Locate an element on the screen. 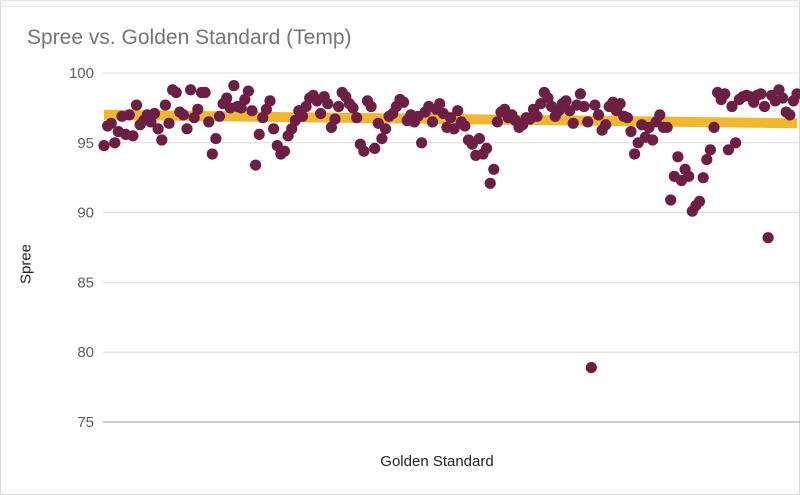 The image size is (800, 495). y-tick-label-100: 100 is located at coordinates (81, 73).